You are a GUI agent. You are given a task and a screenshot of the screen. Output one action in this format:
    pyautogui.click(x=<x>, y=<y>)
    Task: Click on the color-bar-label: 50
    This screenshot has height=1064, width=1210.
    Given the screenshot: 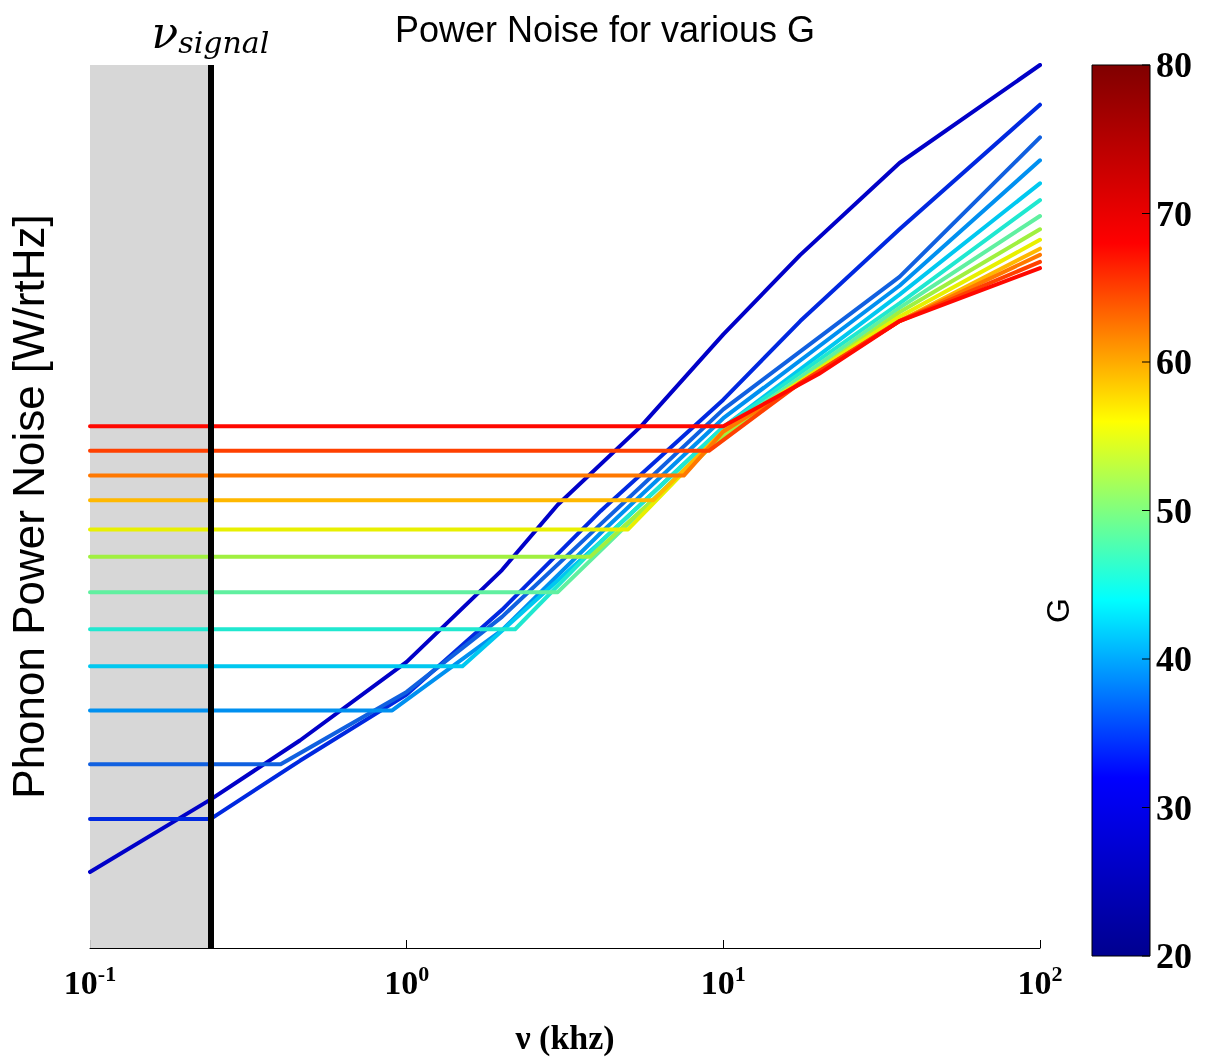 What is the action you would take?
    pyautogui.click(x=1174, y=510)
    